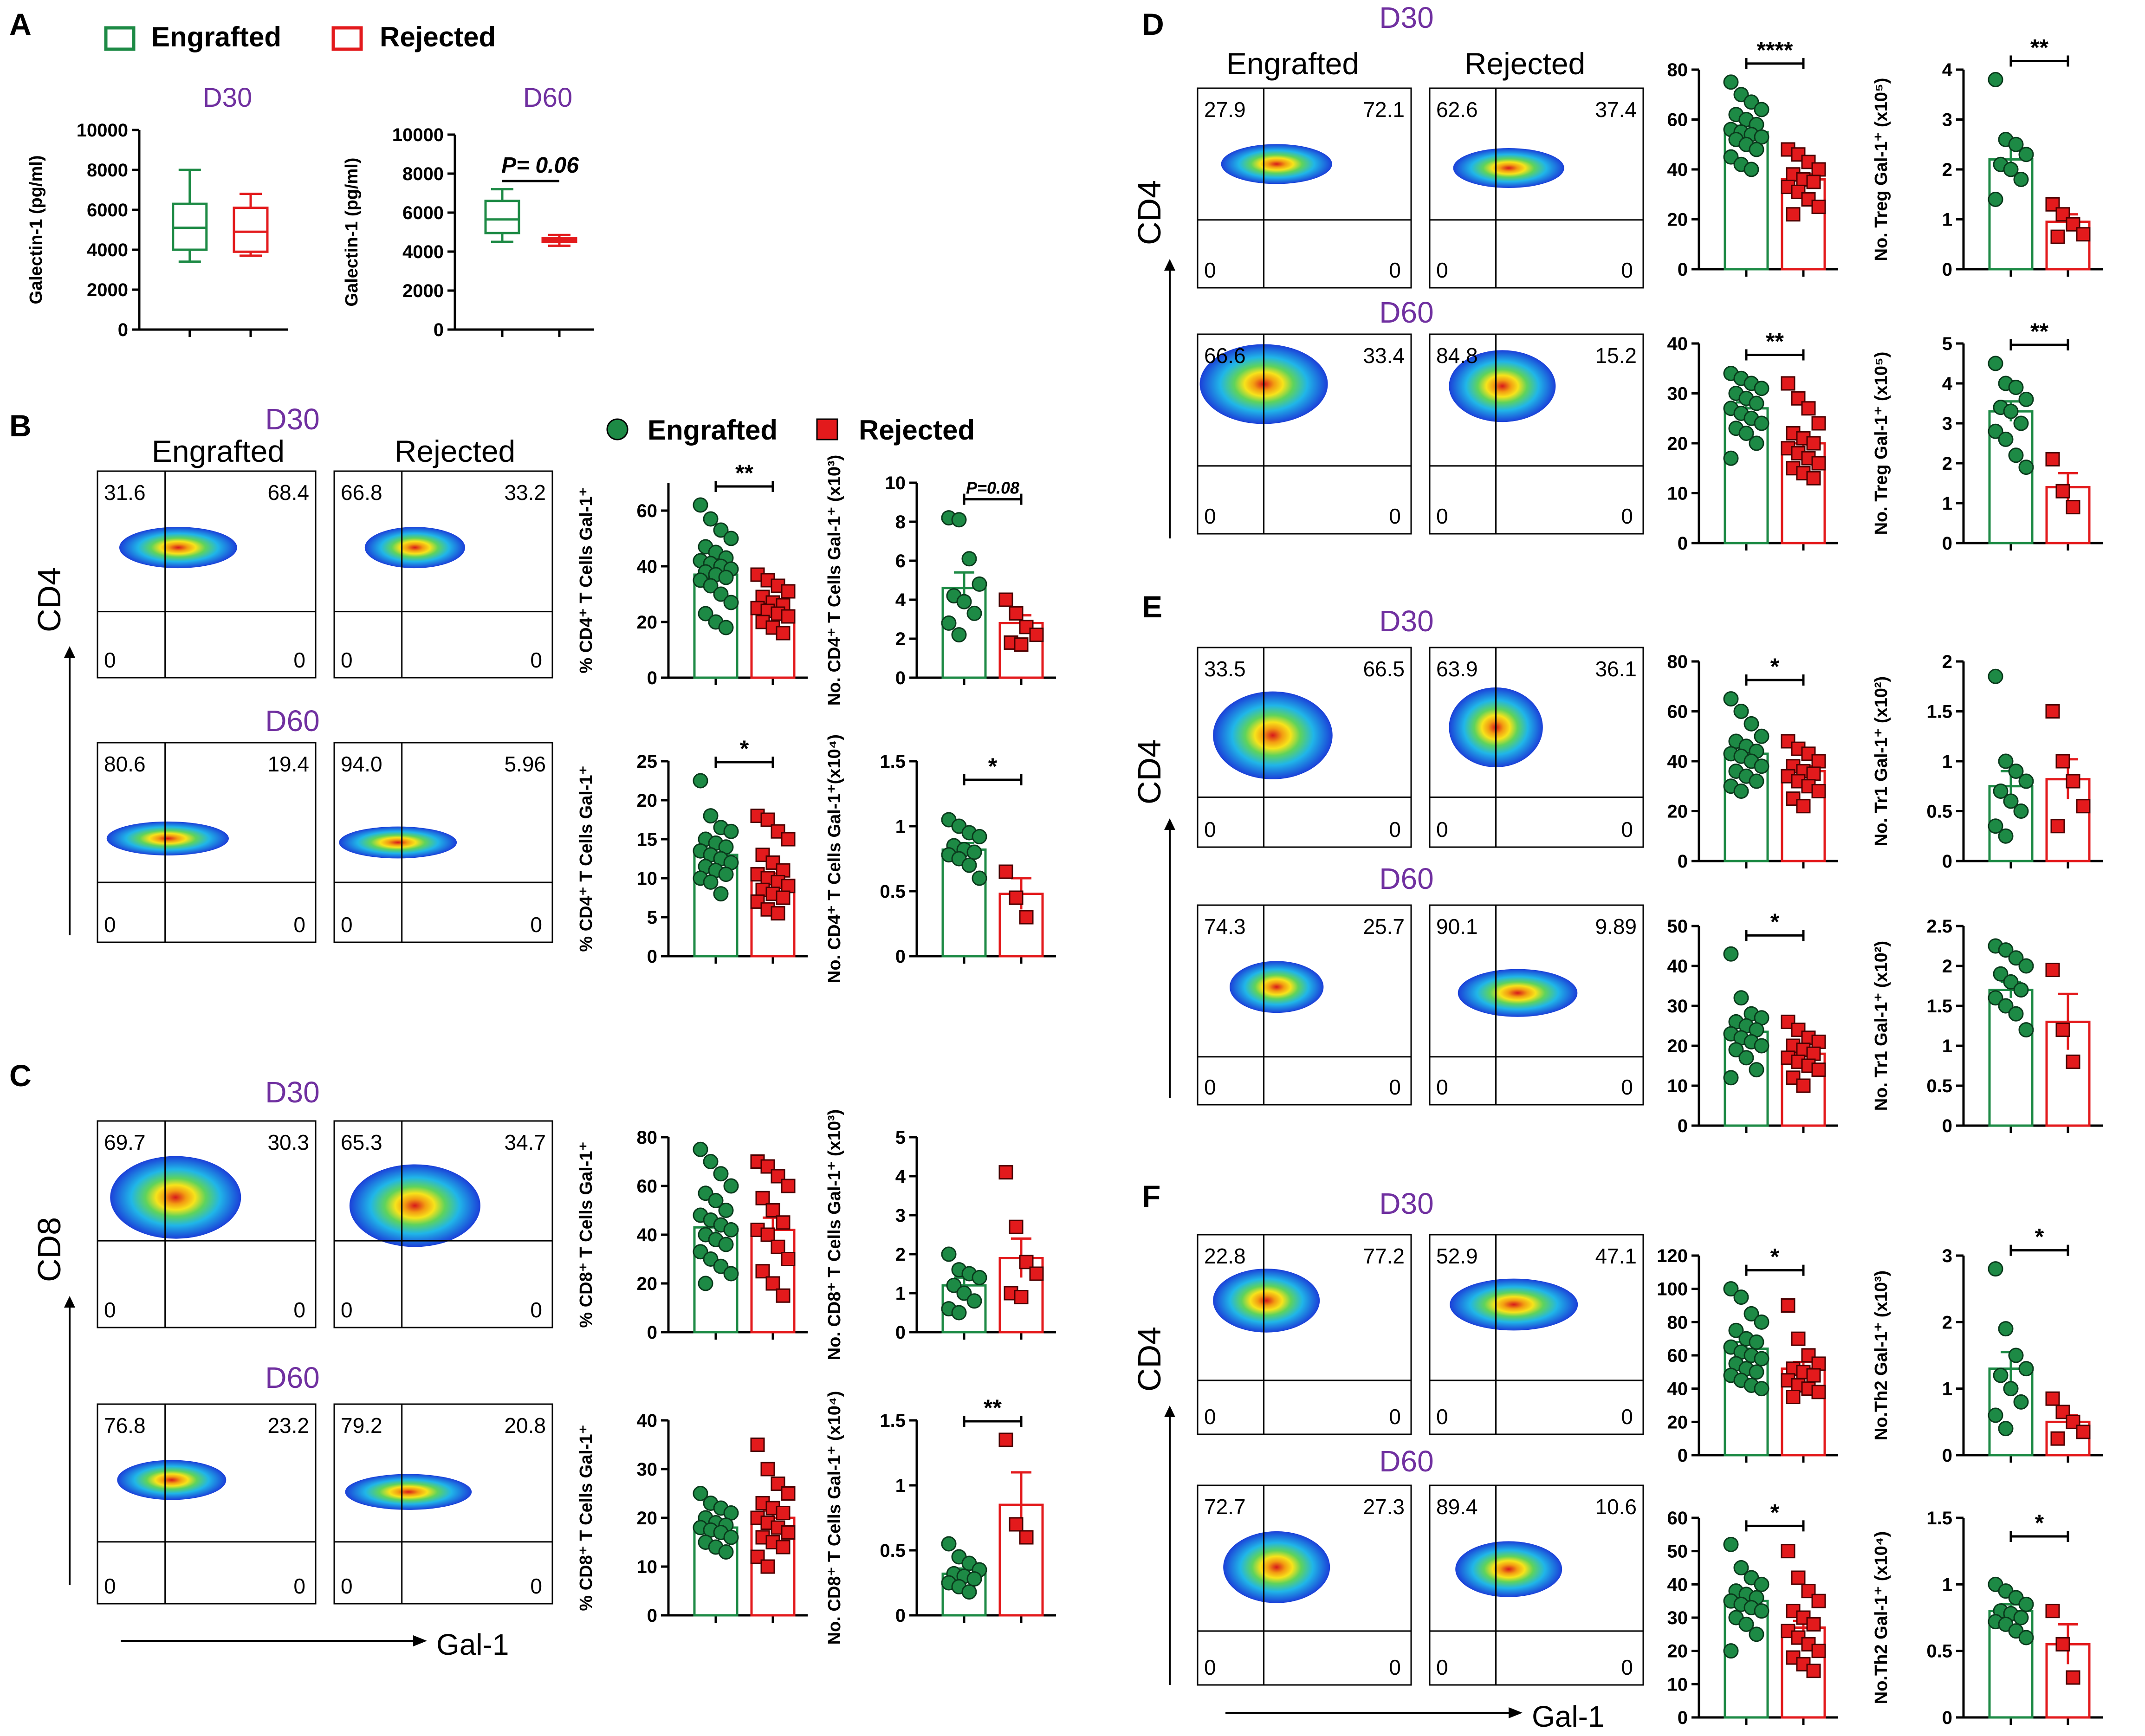 The width and height of the screenshot is (2145, 1736). What do you see at coordinates (438, 36) in the screenshot?
I see `legend-top-rejected-label: Rejected` at bounding box center [438, 36].